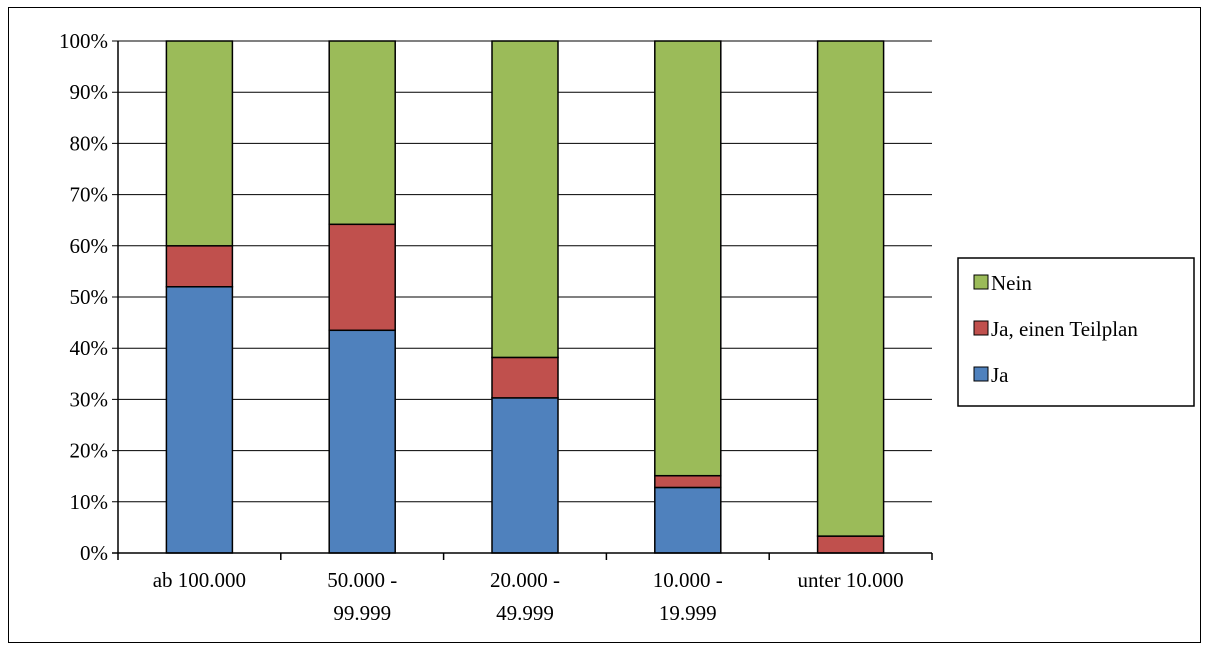 This screenshot has height=646, width=1205. Describe the element at coordinates (1064, 329) in the screenshot. I see `legend-label: Ja, einen Teilplan` at that location.